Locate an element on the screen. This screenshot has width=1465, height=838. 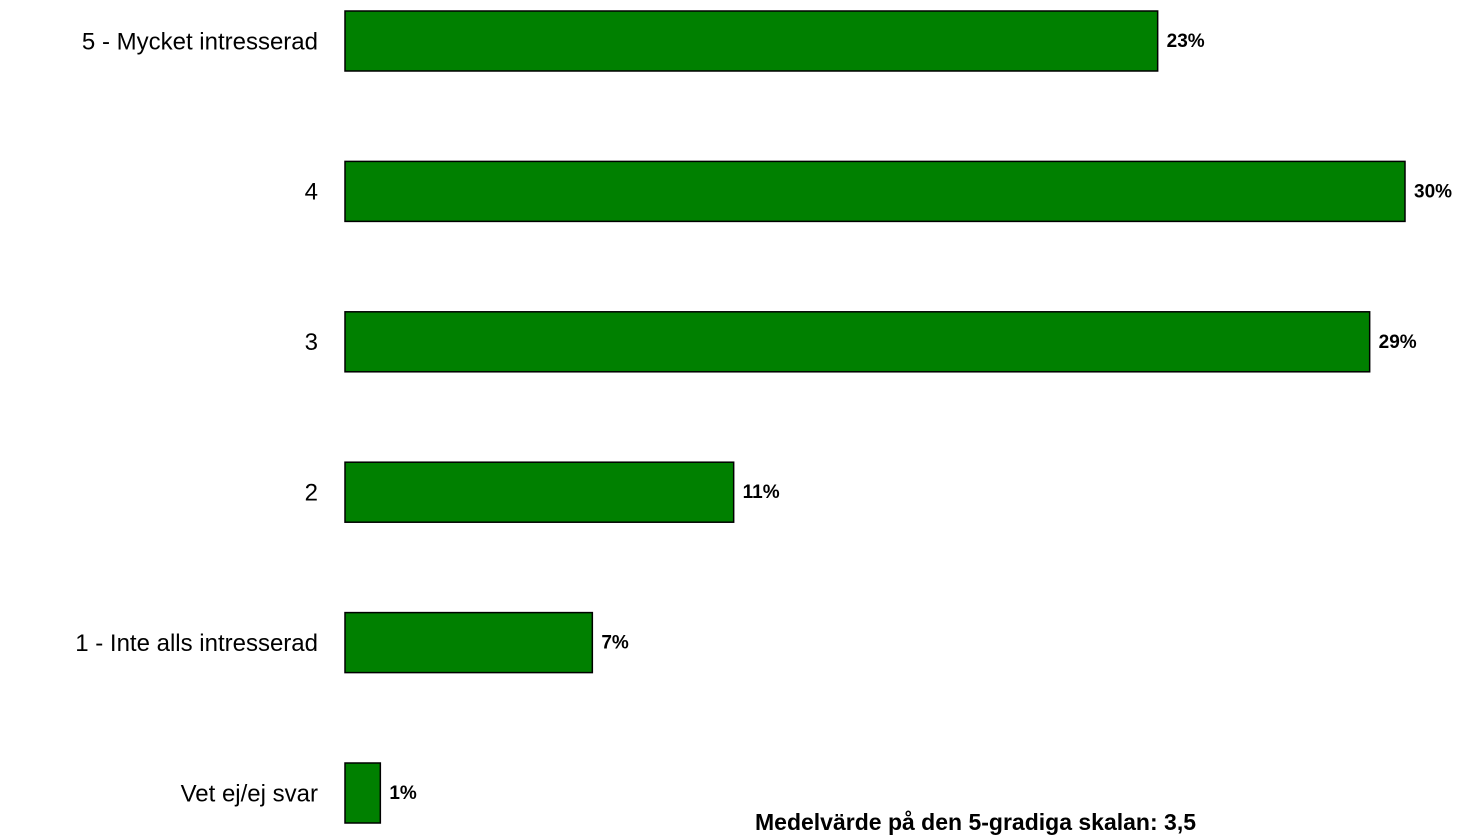
category-label: 1 - Inte alls intresserad is located at coordinates (196, 643).